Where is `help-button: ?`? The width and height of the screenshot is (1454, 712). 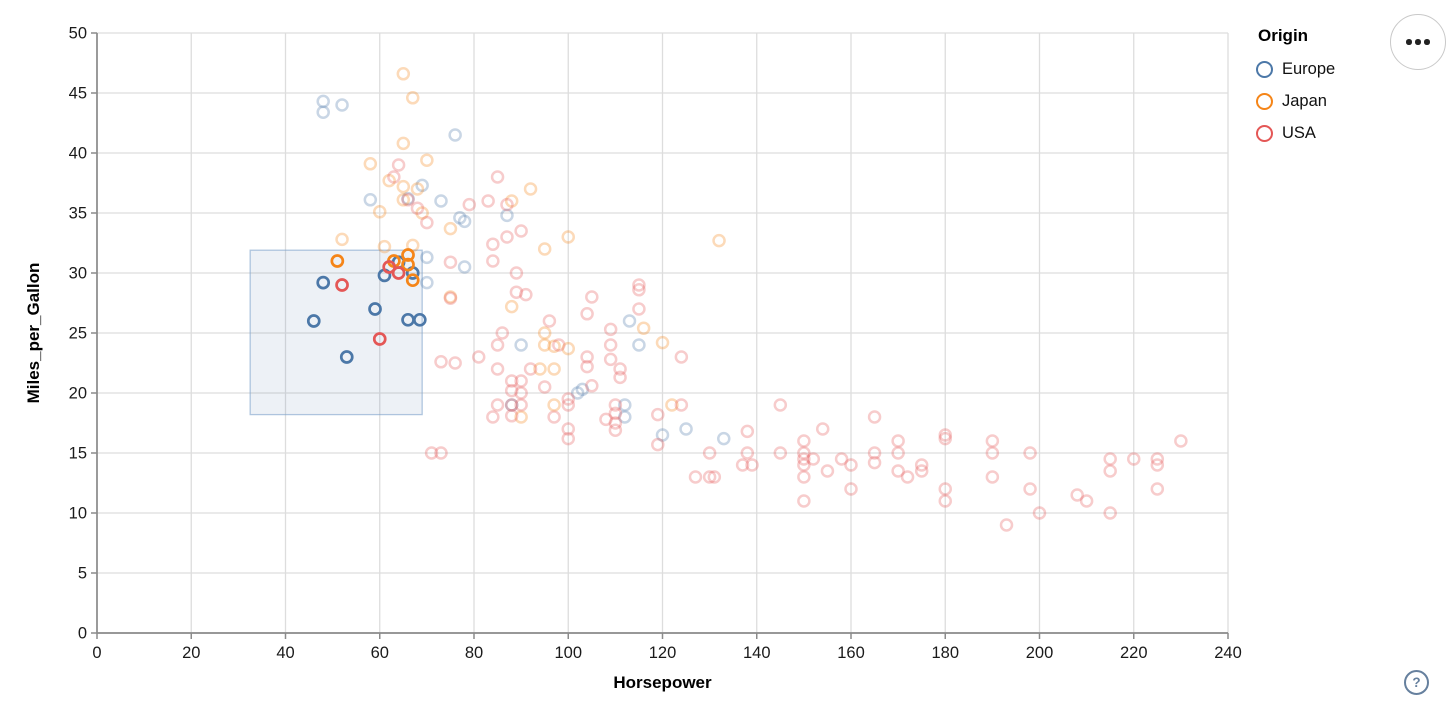 help-button: ? is located at coordinates (1416, 682).